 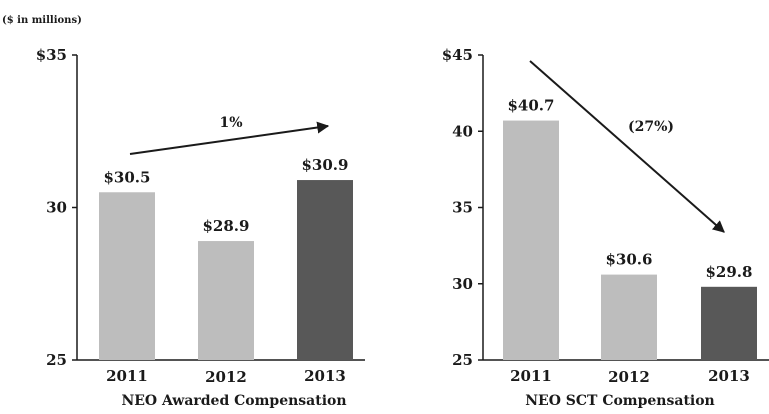 I want to click on trend-annotation: (27%), so click(x=651, y=127).